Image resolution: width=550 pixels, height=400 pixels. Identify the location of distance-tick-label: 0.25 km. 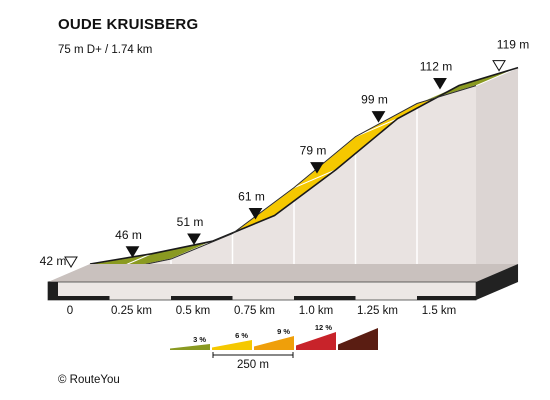
(131, 311).